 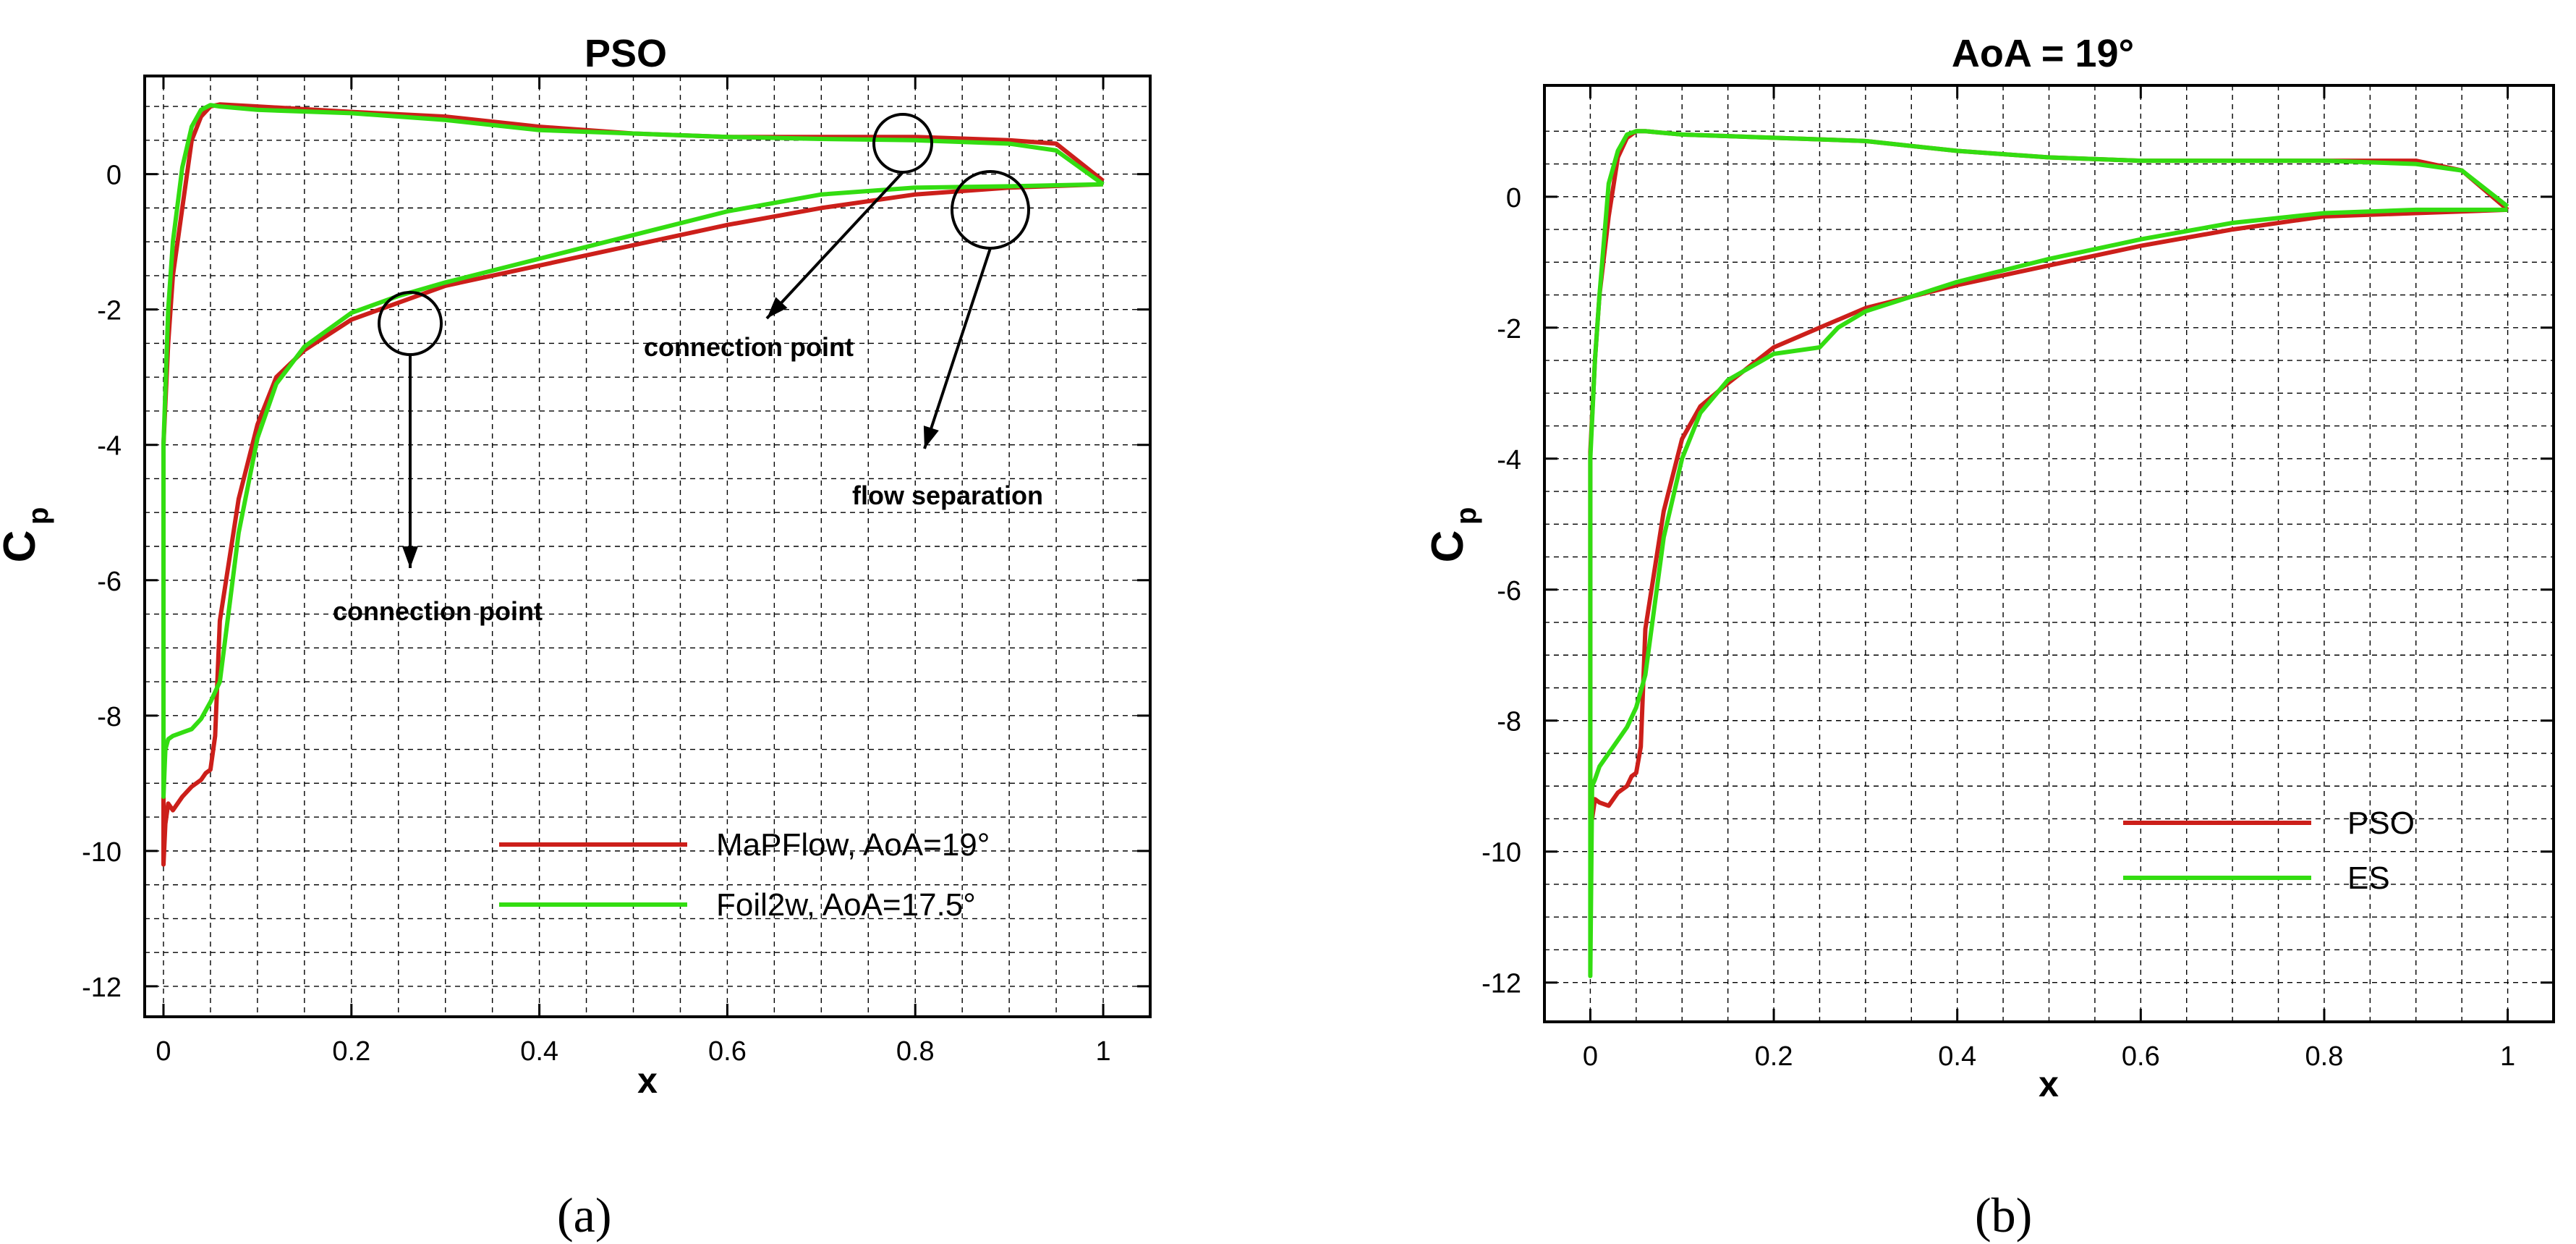 What do you see at coordinates (749, 347) in the screenshot?
I see `annotation-label-0: connection point` at bounding box center [749, 347].